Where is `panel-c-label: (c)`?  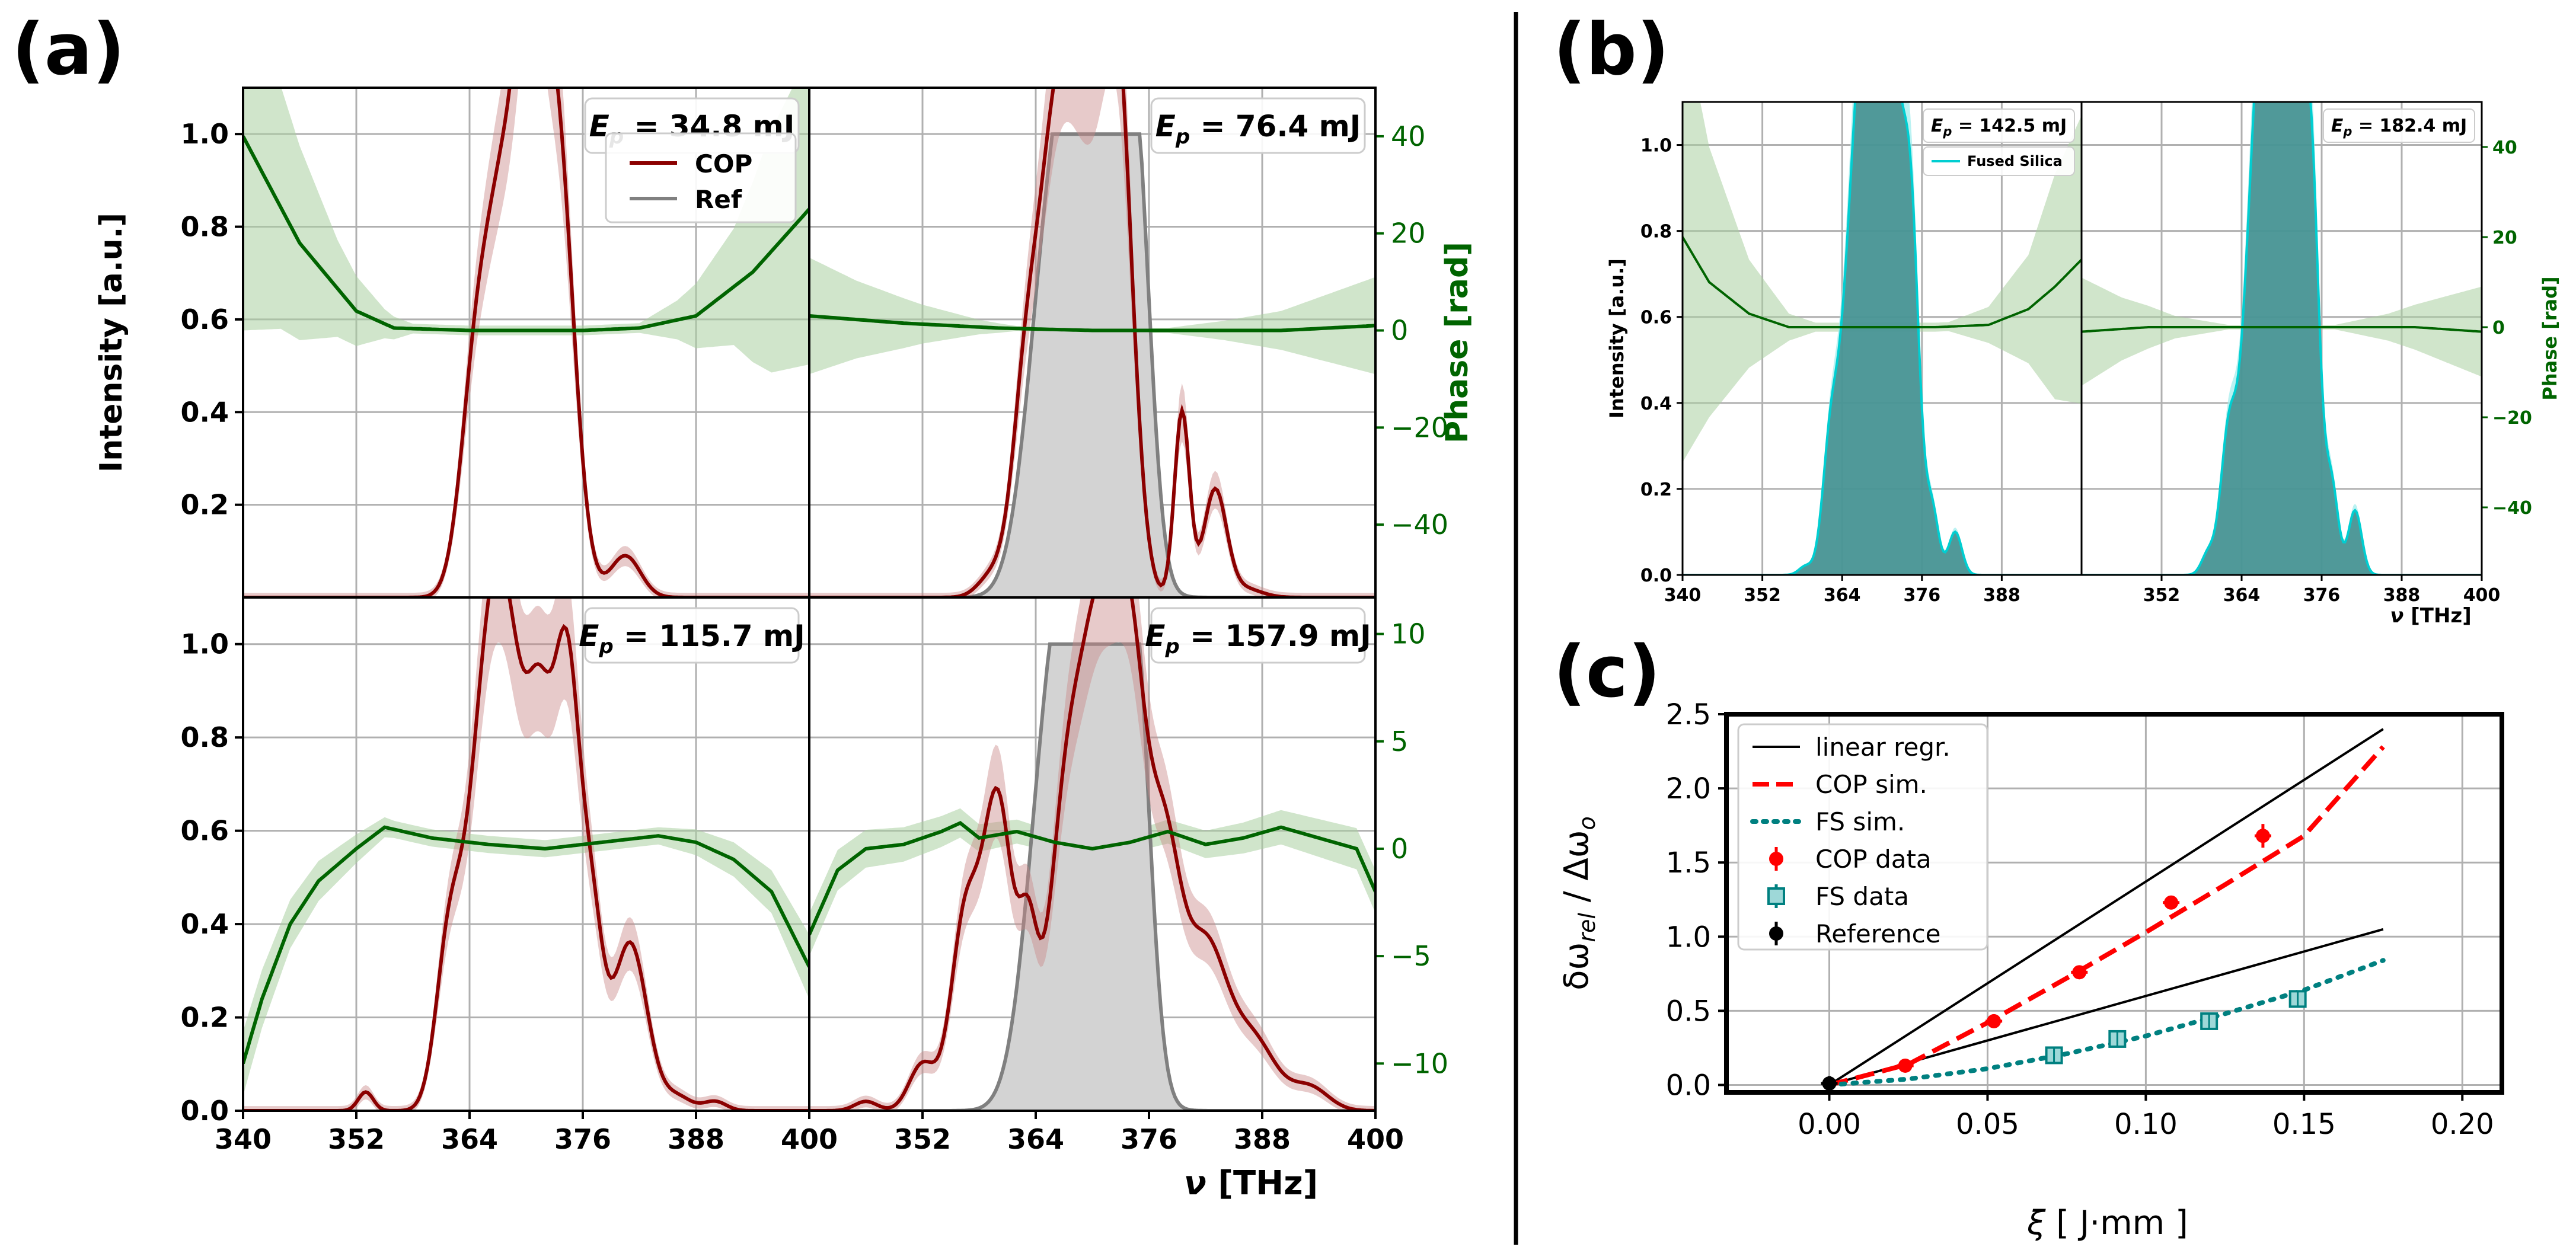 panel-c-label: (c) is located at coordinates (1607, 673).